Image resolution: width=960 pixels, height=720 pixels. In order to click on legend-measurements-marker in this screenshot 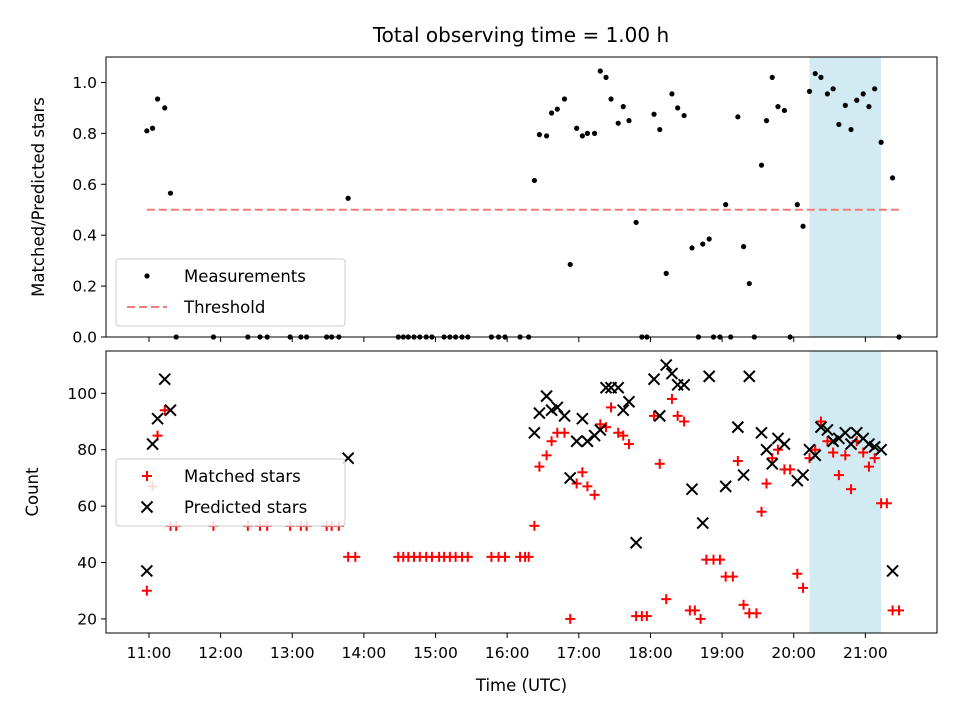, I will do `click(147, 276)`.